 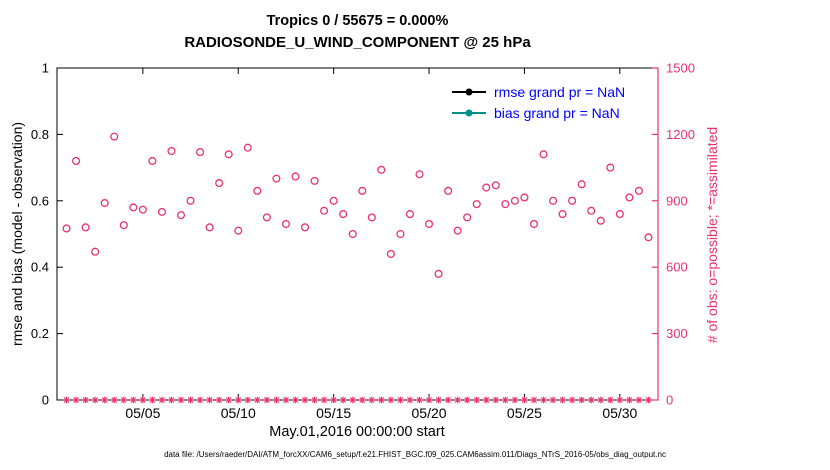 I want to click on legend: rmse grand pr = NaN bias grand pr = NaN, so click(x=538, y=102).